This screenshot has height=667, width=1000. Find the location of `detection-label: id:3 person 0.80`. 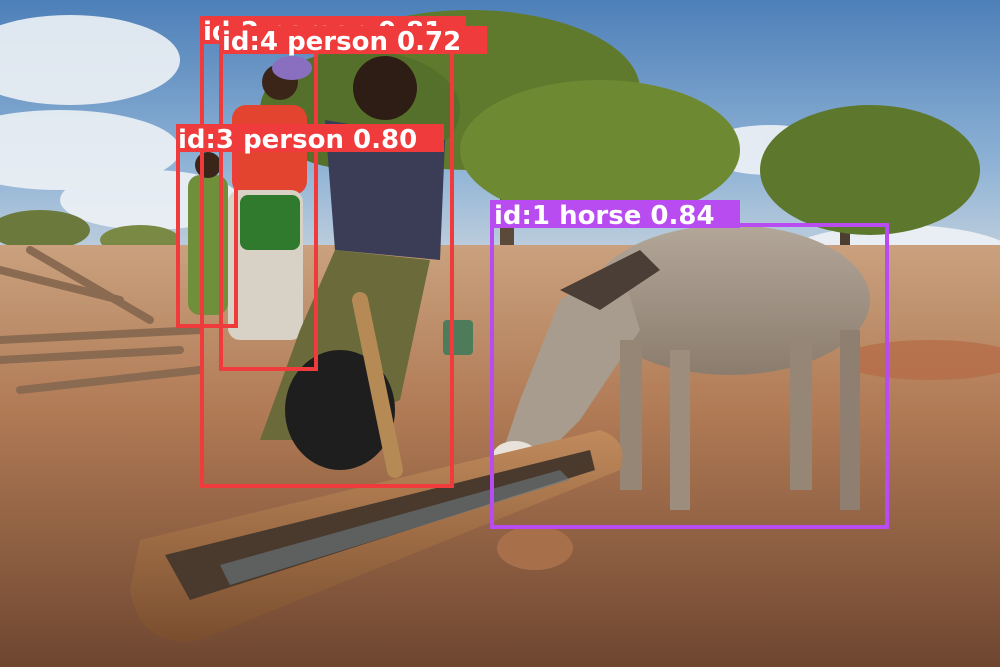

detection-label: id:3 person 0.80 is located at coordinates (297, 140).